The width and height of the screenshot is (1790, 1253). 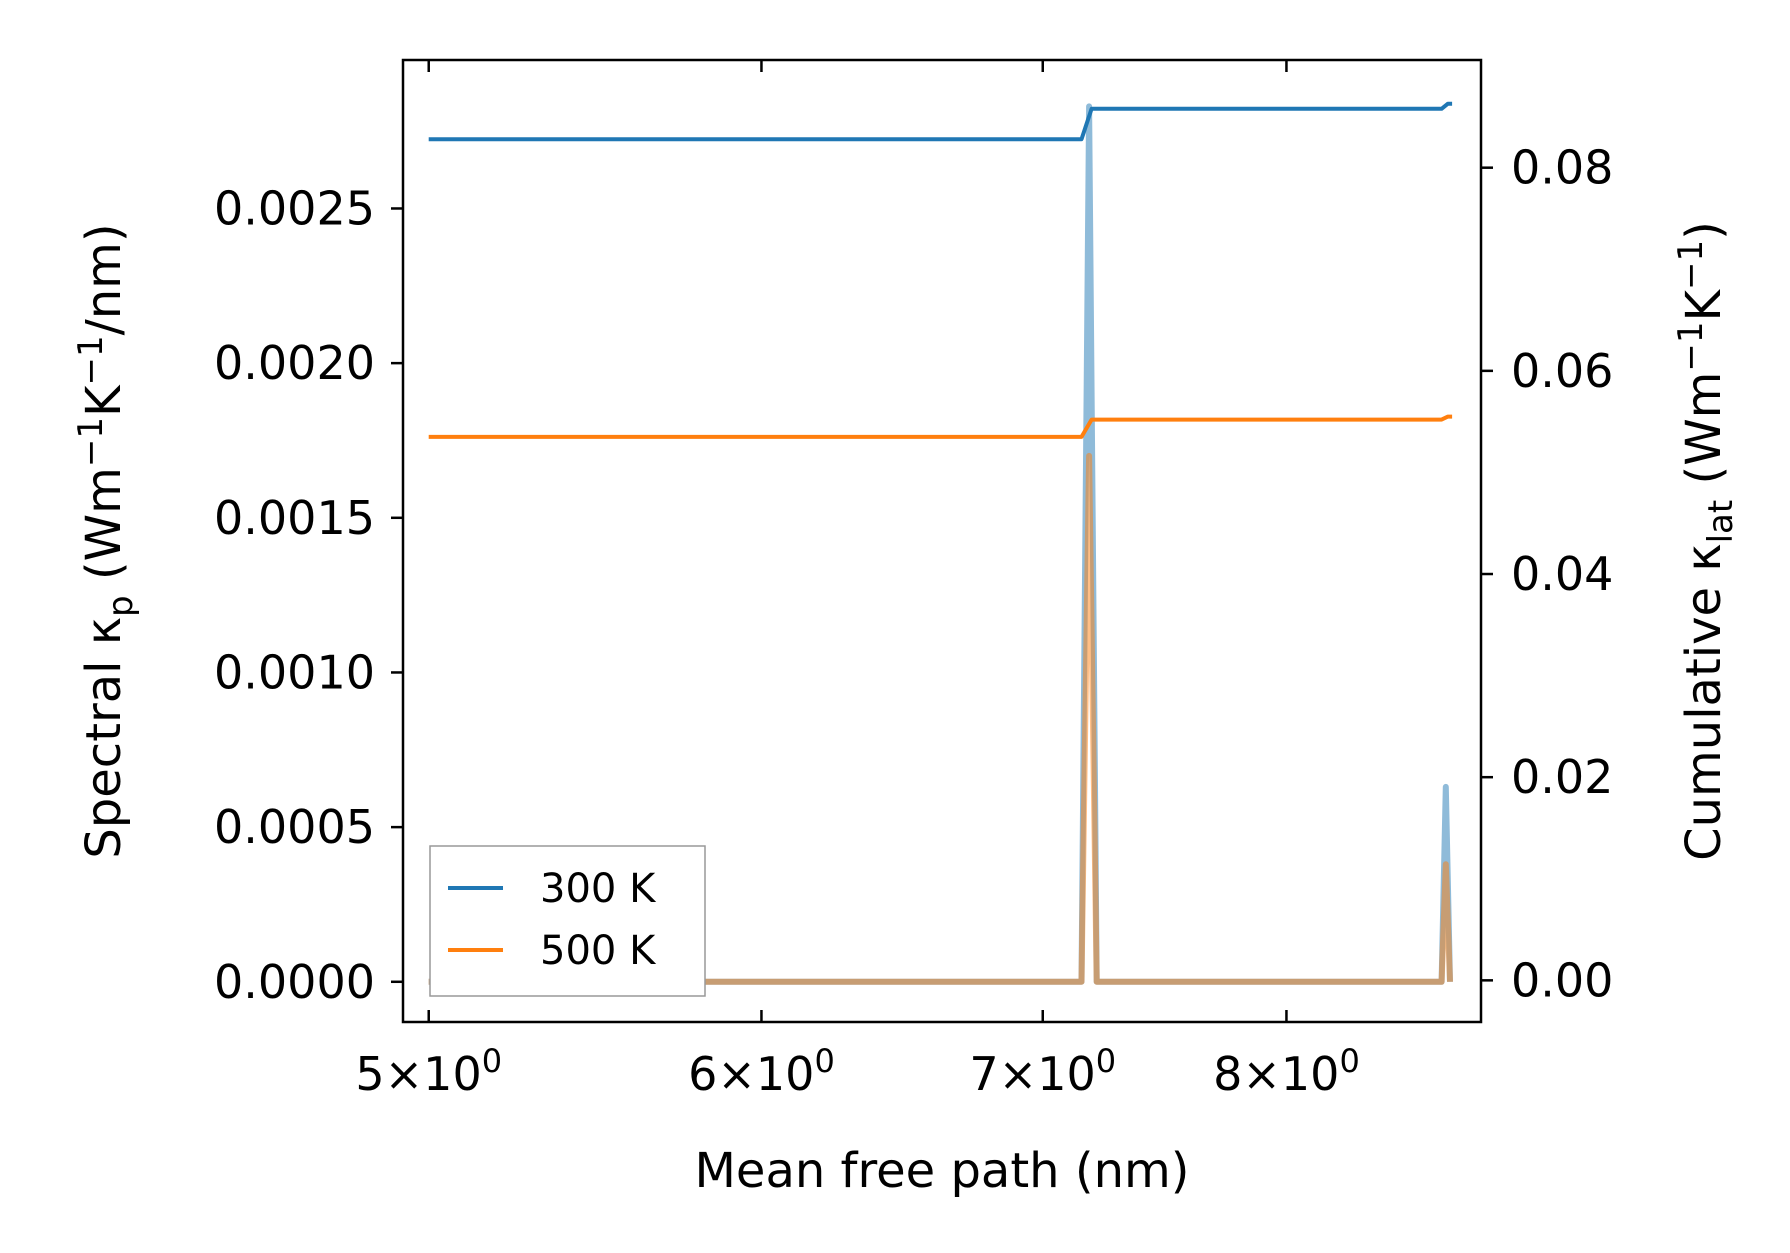 I want to click on x-tick-label: 7×100, so click(x=1042, y=1071).